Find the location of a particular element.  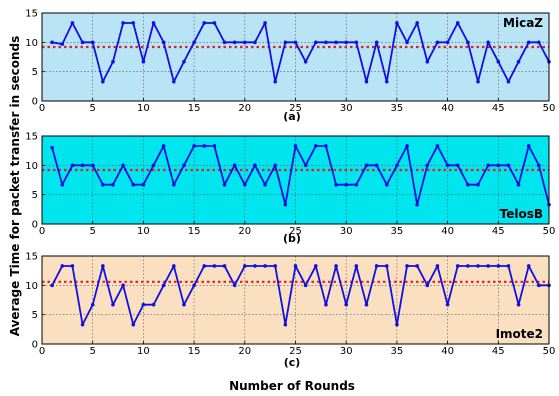

device-label: Imote2 is located at coordinates (519, 334).